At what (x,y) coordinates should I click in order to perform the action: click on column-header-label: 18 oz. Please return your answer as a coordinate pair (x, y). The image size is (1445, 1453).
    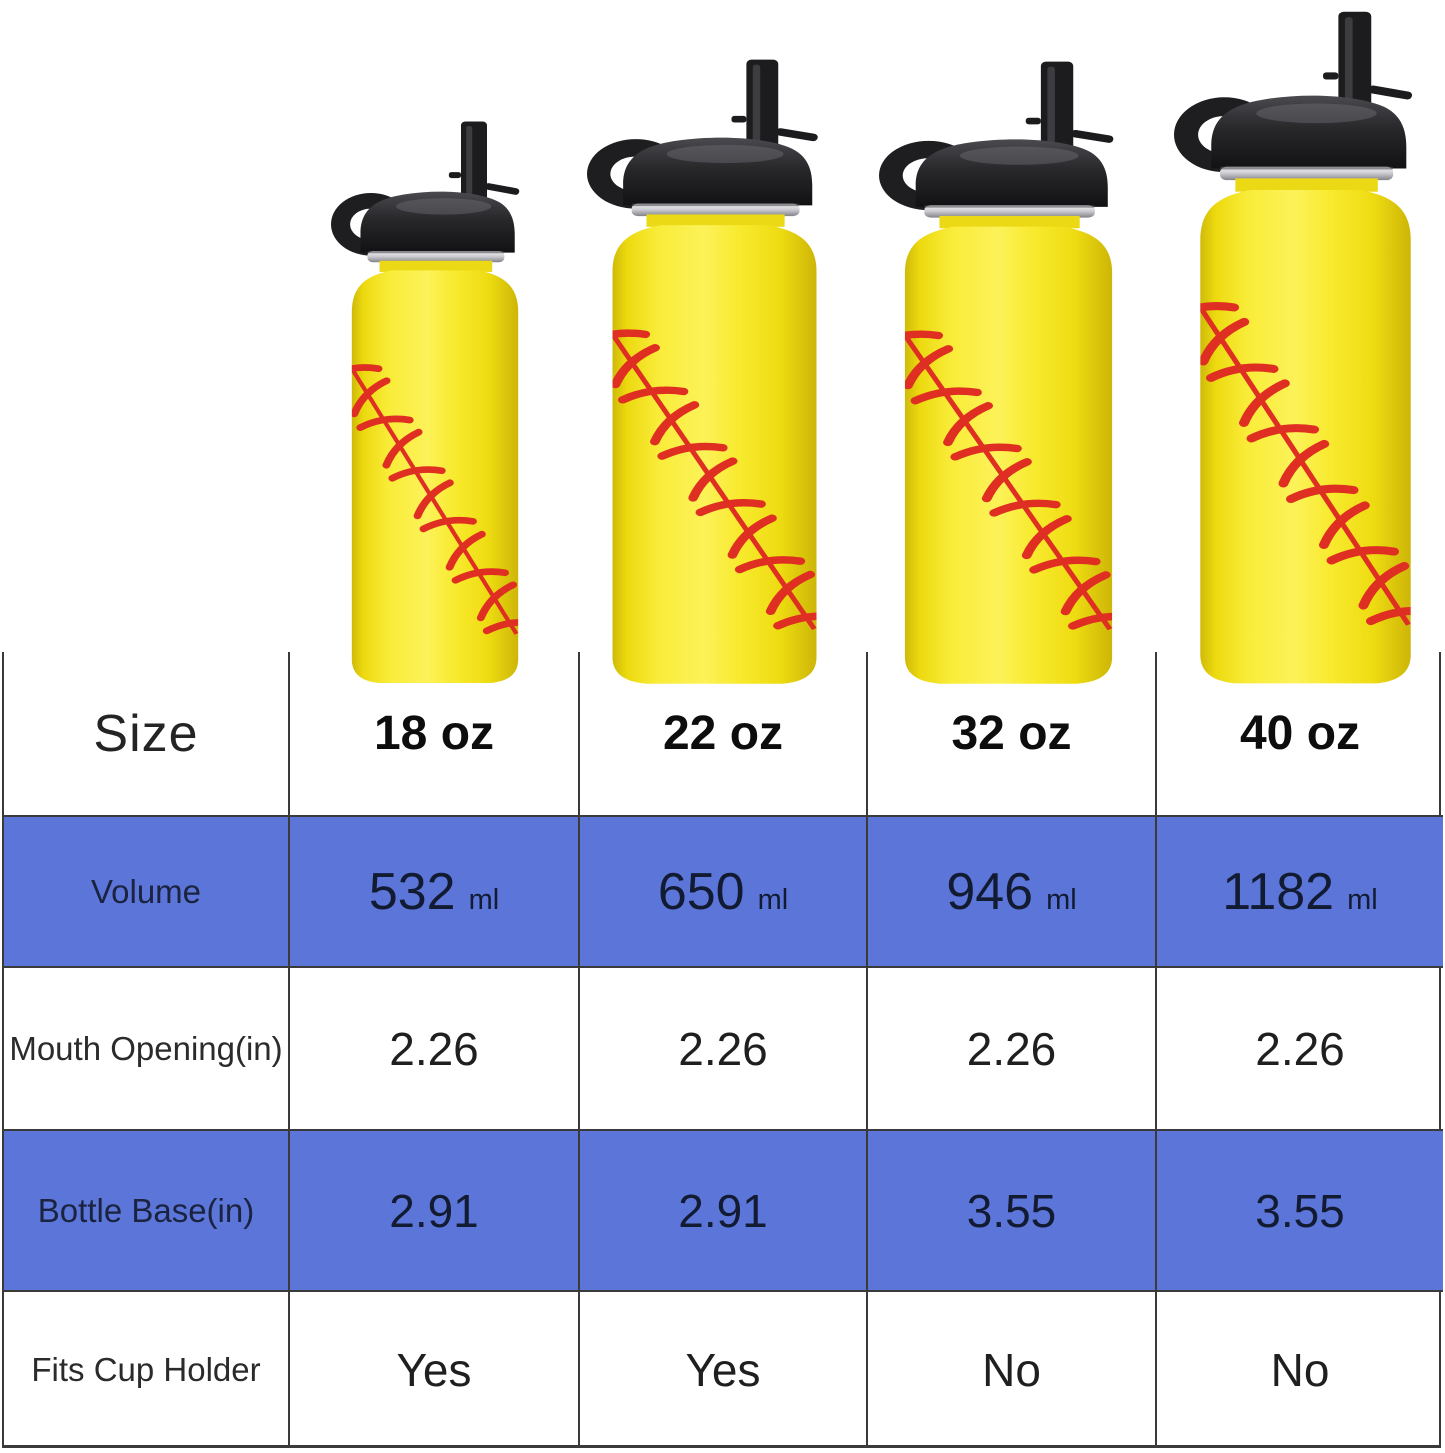
    Looking at the image, I should click on (434, 733).